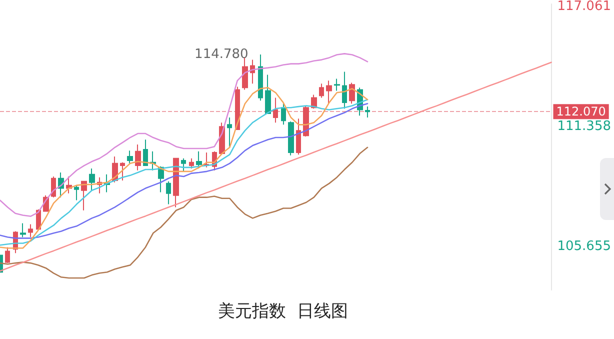 The height and width of the screenshot is (339, 614). What do you see at coordinates (221, 54) in the screenshot?
I see `annotation: 114.780` at bounding box center [221, 54].